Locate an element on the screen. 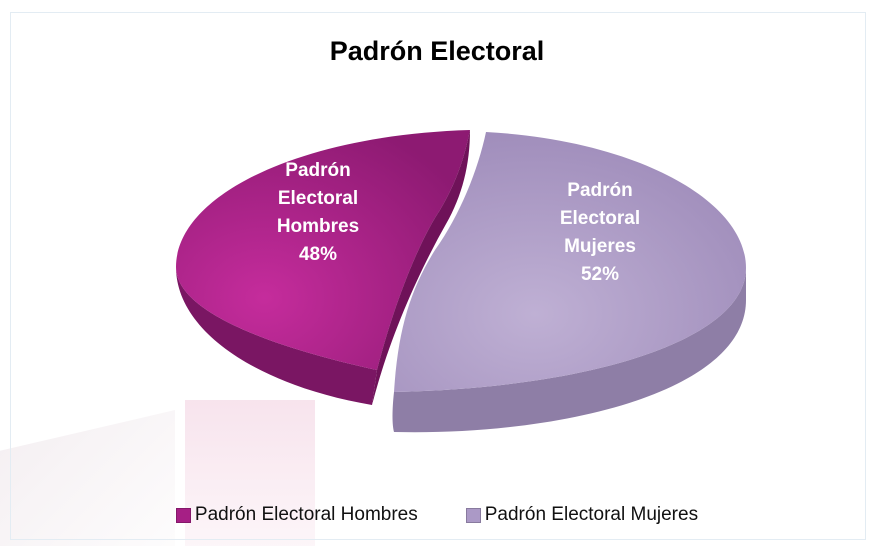  legend-label-hombres: Padrón Electoral Hombres is located at coordinates (306, 514).